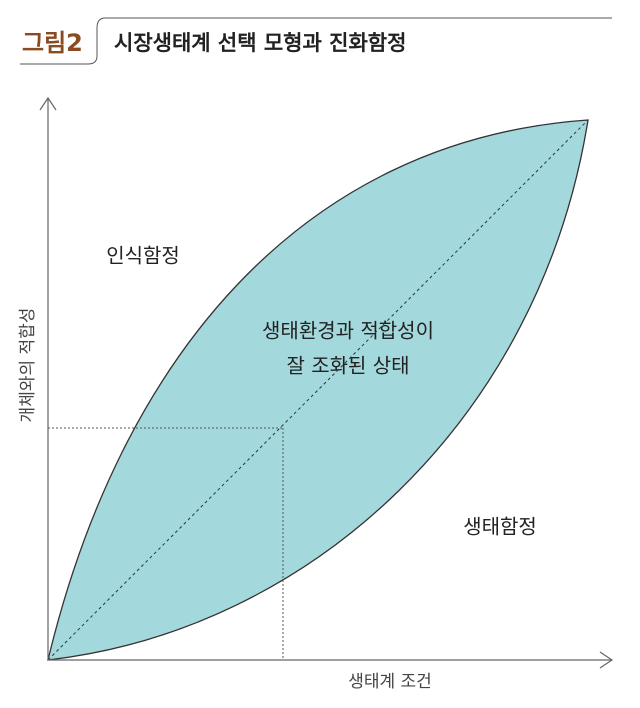 This screenshot has height=708, width=640. Describe the element at coordinates (52, 43) in the screenshot. I see `header-label: 그림2` at that location.